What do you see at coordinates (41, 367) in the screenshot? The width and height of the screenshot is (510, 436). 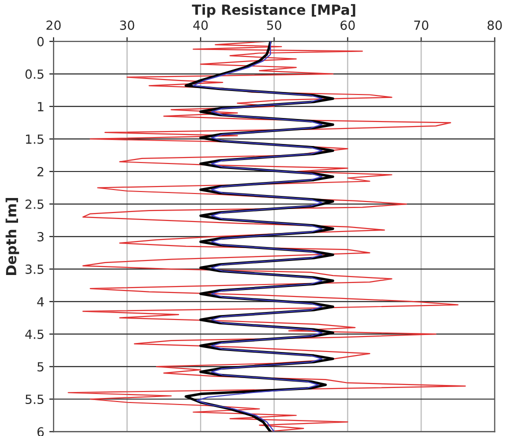 I see `y-tick-label: 5` at bounding box center [41, 367].